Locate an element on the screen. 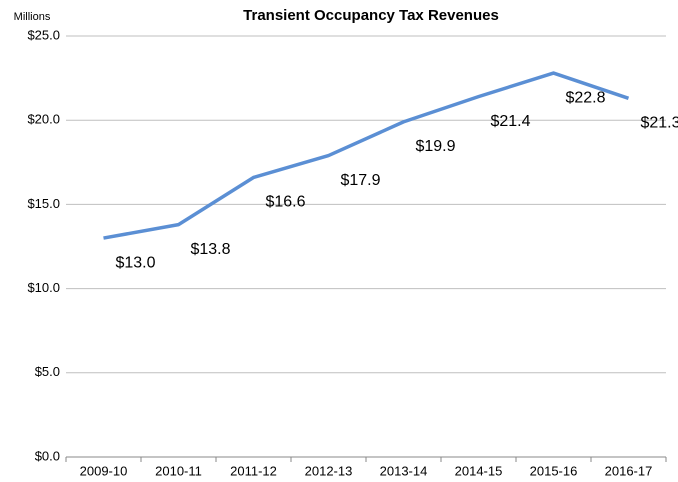  x-tick-label: 2014-15 is located at coordinates (479, 470).